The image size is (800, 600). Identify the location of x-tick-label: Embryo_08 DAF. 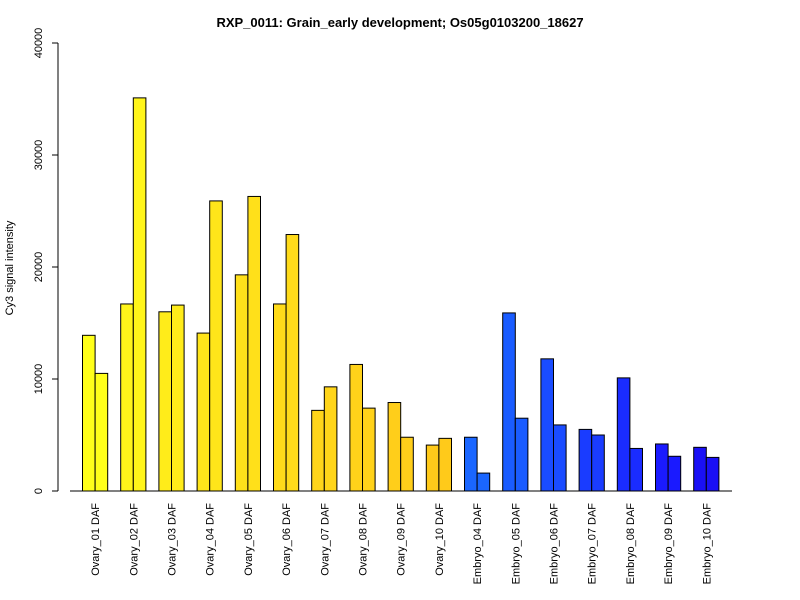
(631, 544).